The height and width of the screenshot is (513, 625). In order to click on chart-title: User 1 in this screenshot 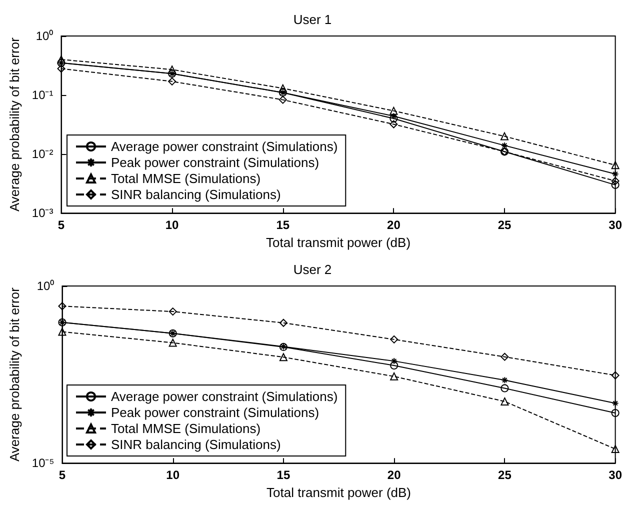, I will do `click(312, 19)`.